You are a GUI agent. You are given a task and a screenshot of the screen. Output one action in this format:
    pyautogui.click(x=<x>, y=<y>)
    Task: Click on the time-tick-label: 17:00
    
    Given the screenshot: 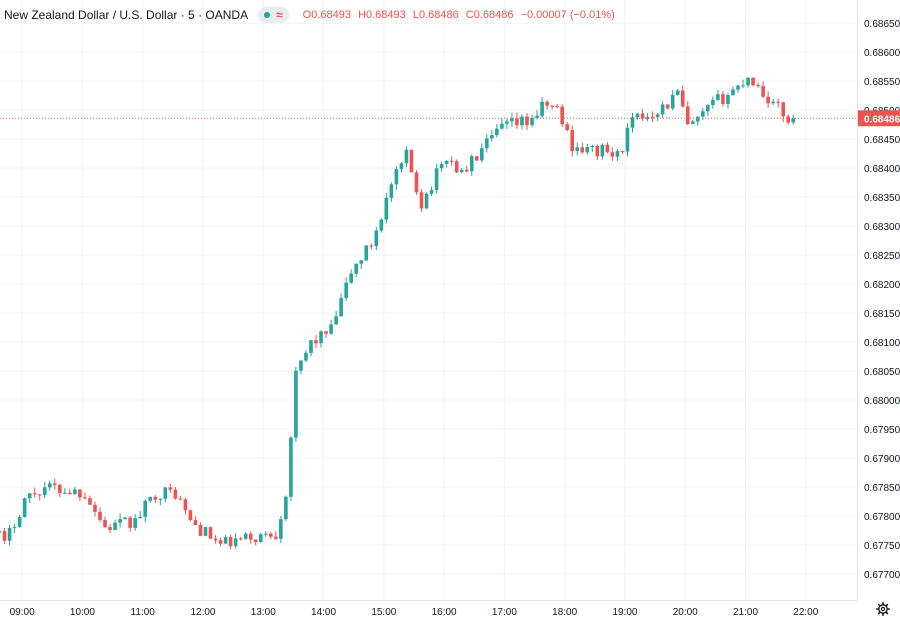 What is the action you would take?
    pyautogui.click(x=504, y=612)
    